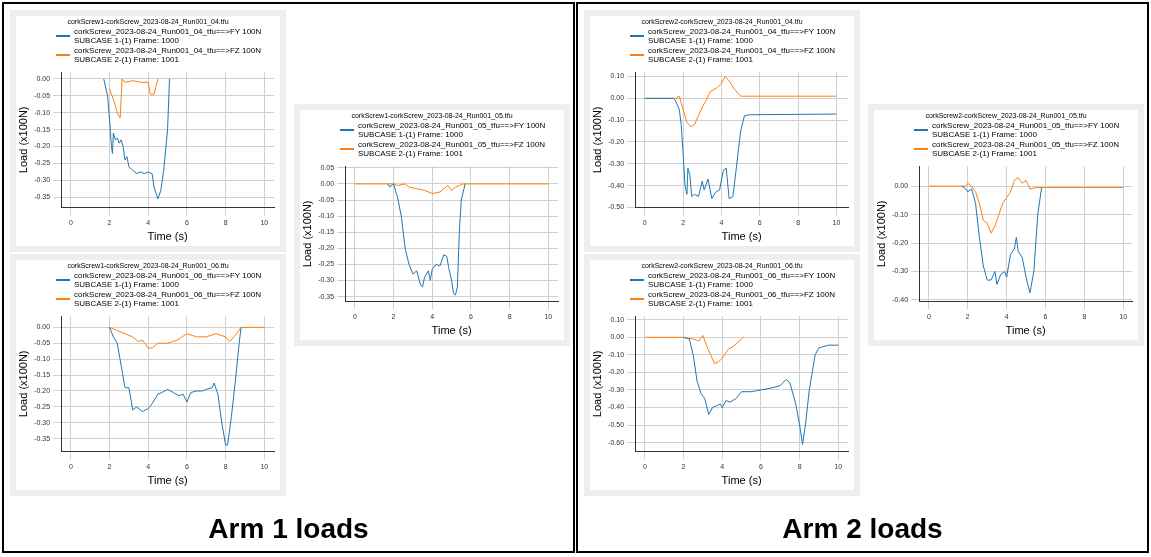 Image resolution: width=1151 pixels, height=557 pixels. I want to click on text: Arm 1 loads, so click(288, 529).